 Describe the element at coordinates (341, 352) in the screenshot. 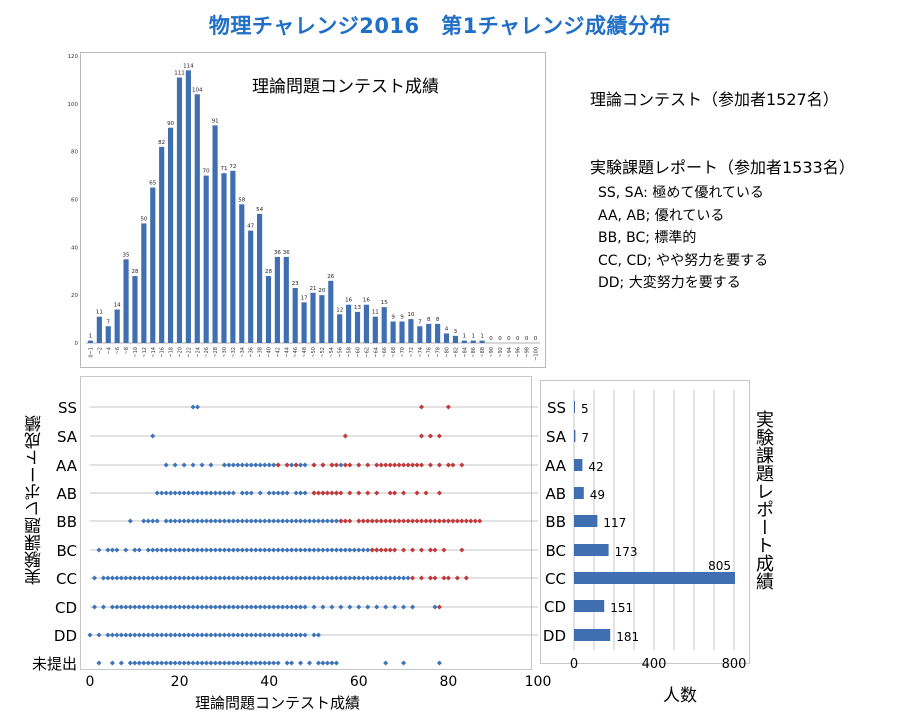

I see `hist-x-tick-label: ~56` at that location.